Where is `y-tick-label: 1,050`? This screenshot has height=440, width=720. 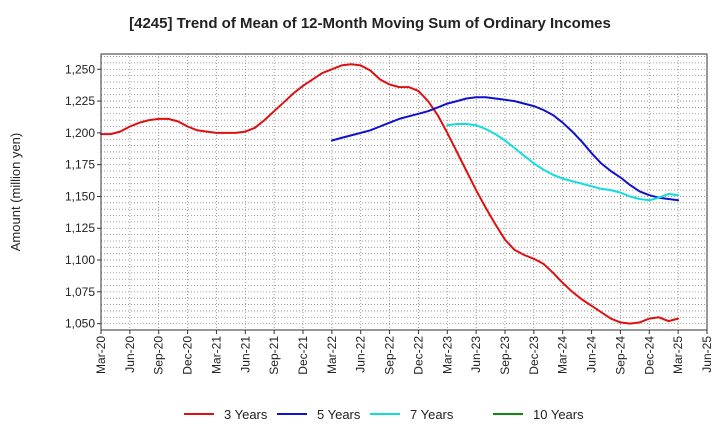 y-tick-label: 1,050 is located at coordinates (80, 324).